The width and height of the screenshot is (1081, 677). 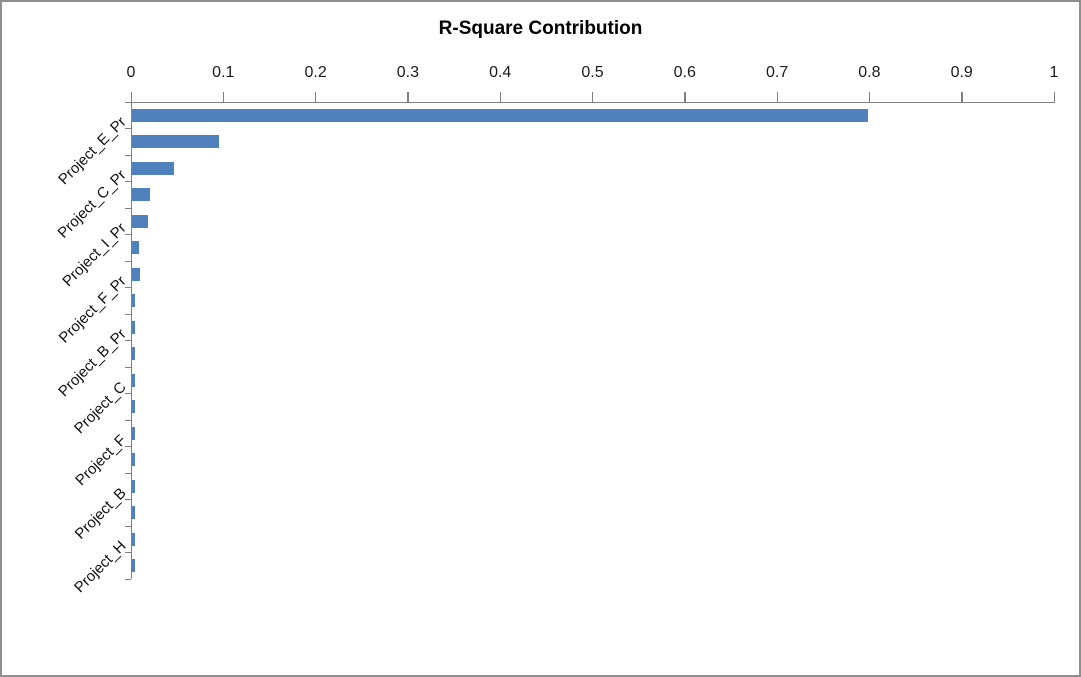 I want to click on chart-title: R-Square Contribution, so click(x=540, y=28).